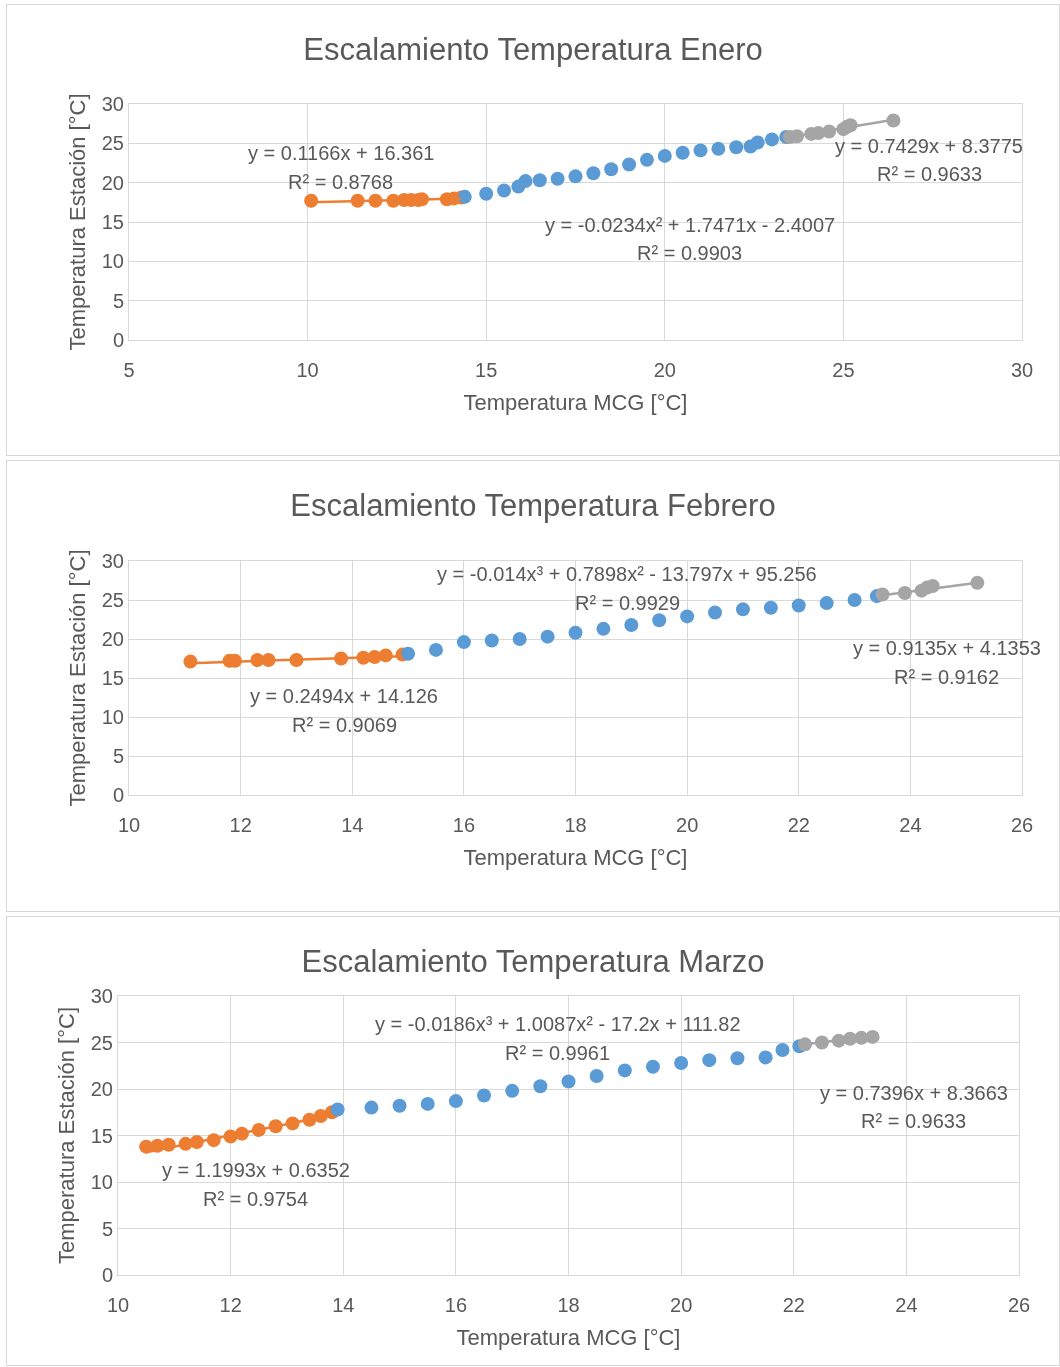 Image resolution: width=1060 pixels, height=1367 pixels. I want to click on annotation: y = 0.1166x + 16.361, so click(341, 153).